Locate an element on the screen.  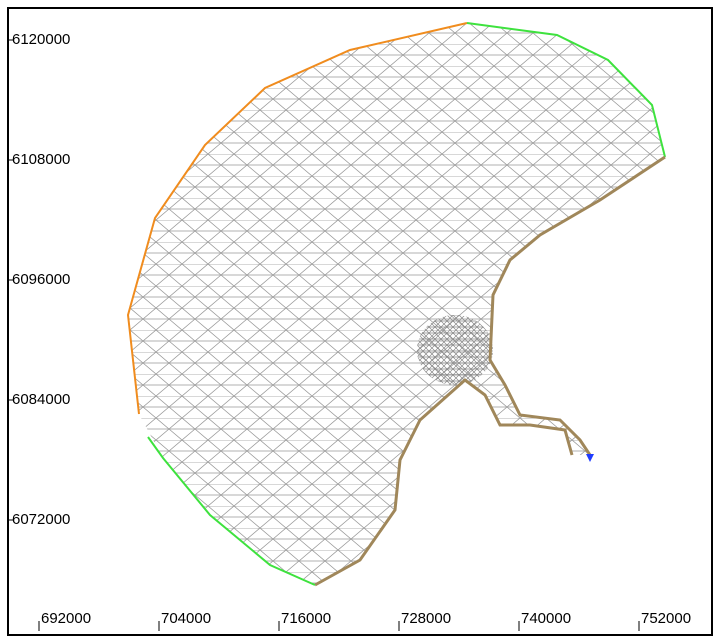
y-tick-label: 6096000 is located at coordinates (41, 279).